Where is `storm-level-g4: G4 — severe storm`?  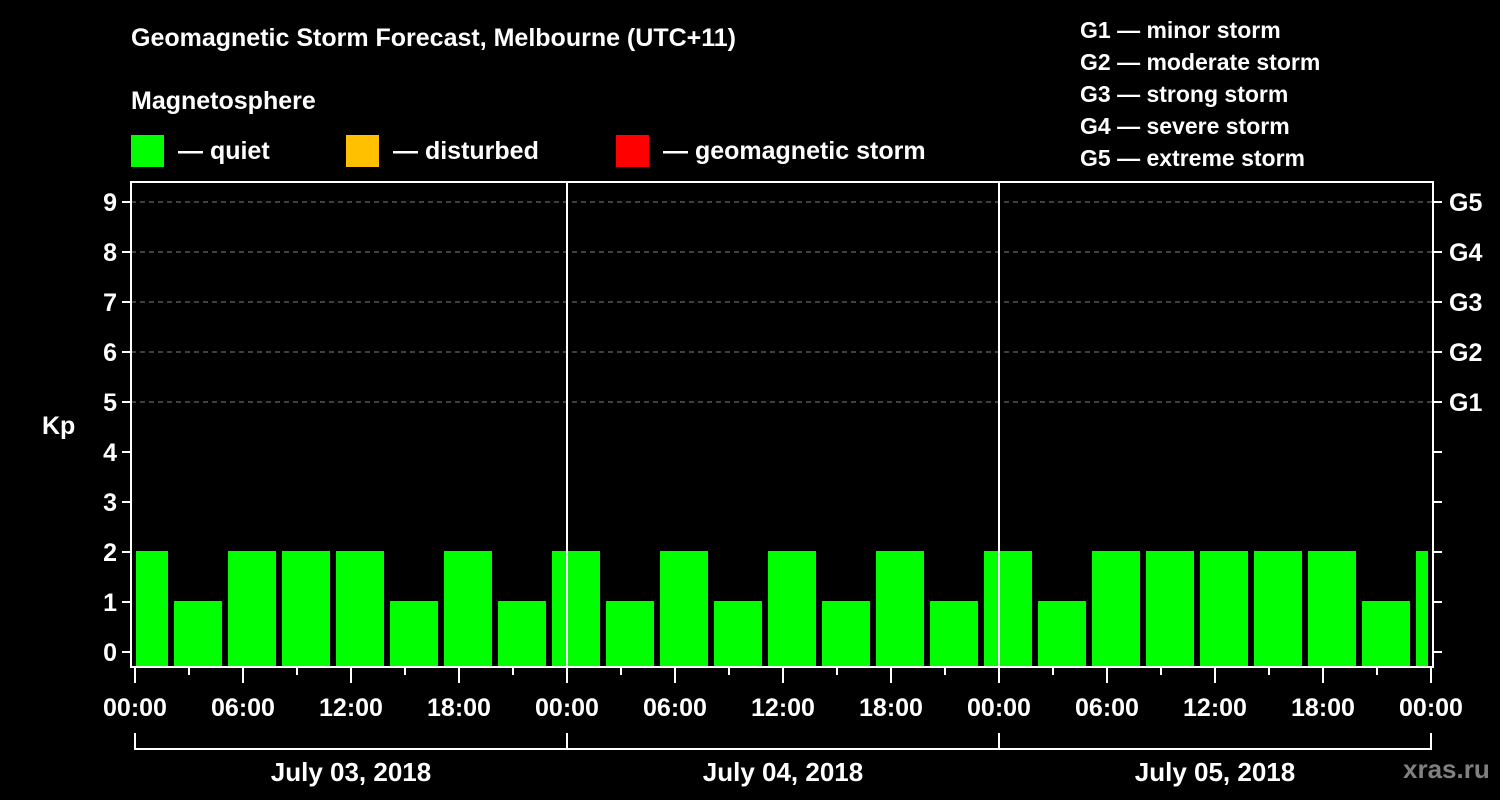
storm-level-g4: G4 — severe storm is located at coordinates (1185, 126).